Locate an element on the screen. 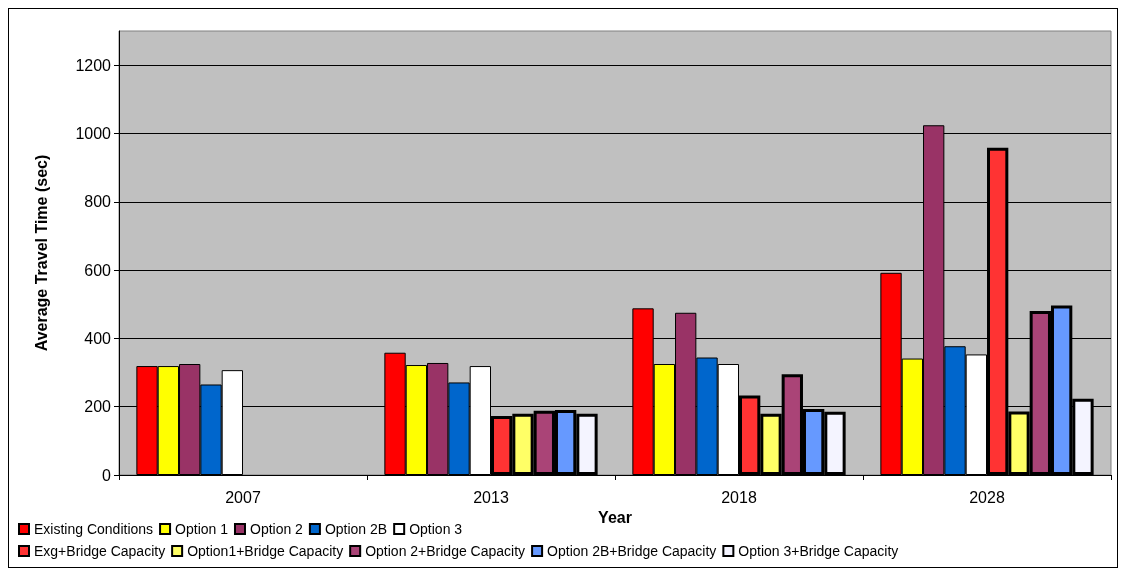  x-tick-label: 2007 is located at coordinates (243, 497).